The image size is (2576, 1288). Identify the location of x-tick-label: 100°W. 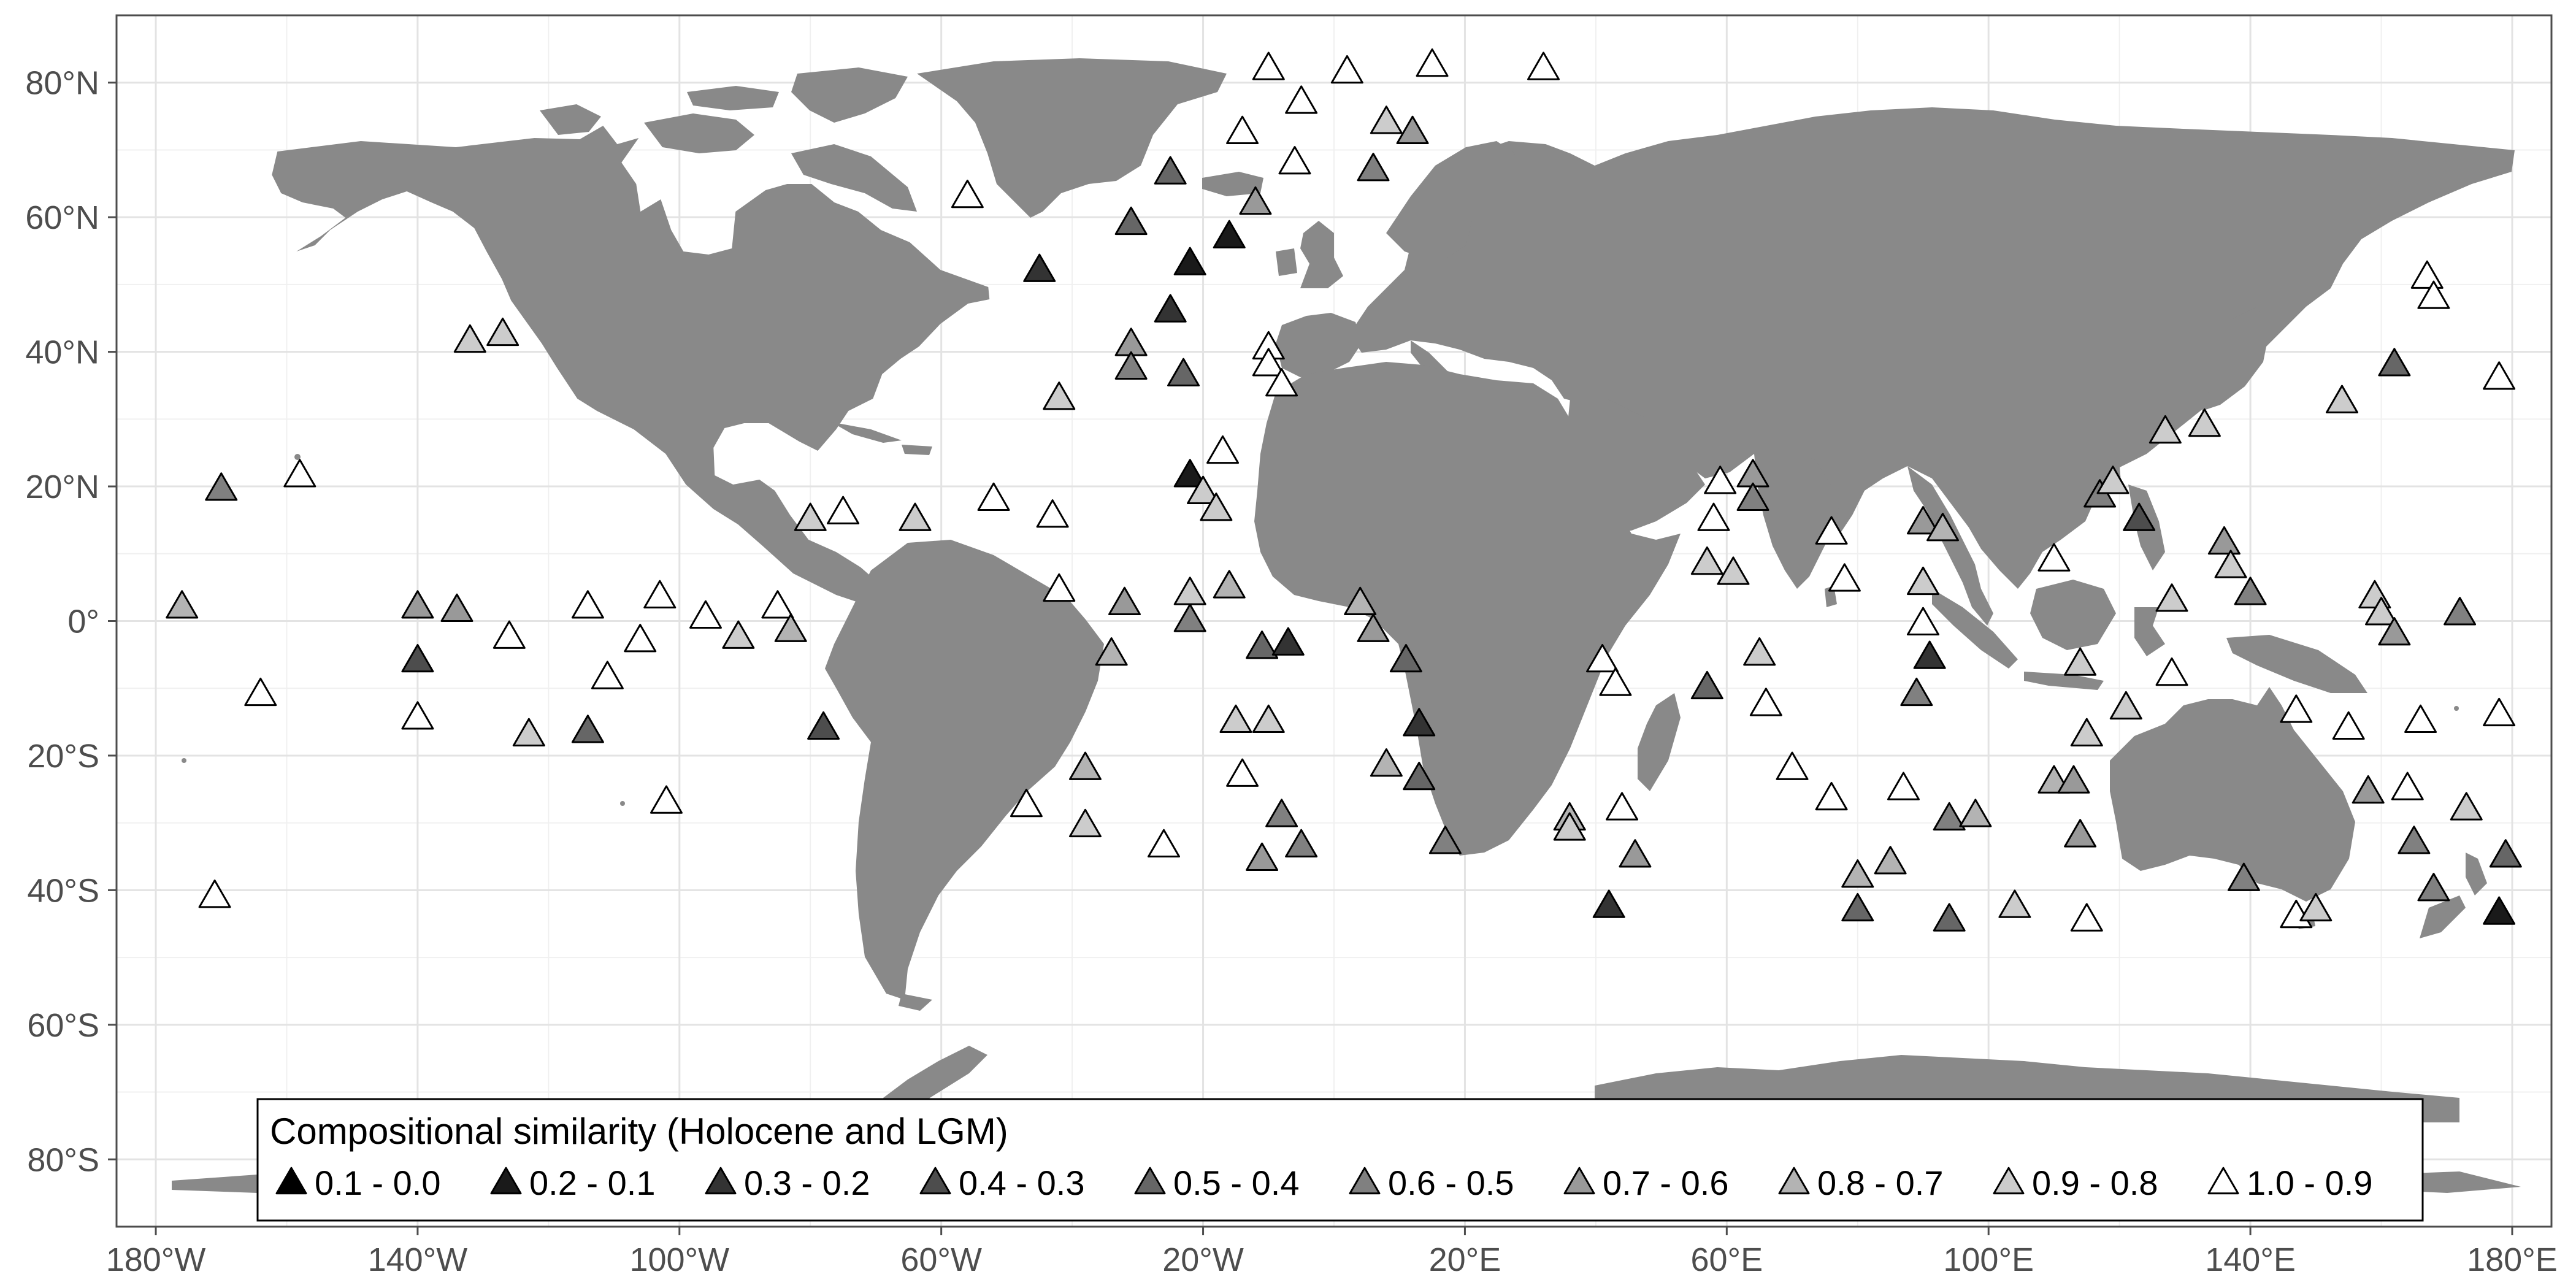
(679, 1259).